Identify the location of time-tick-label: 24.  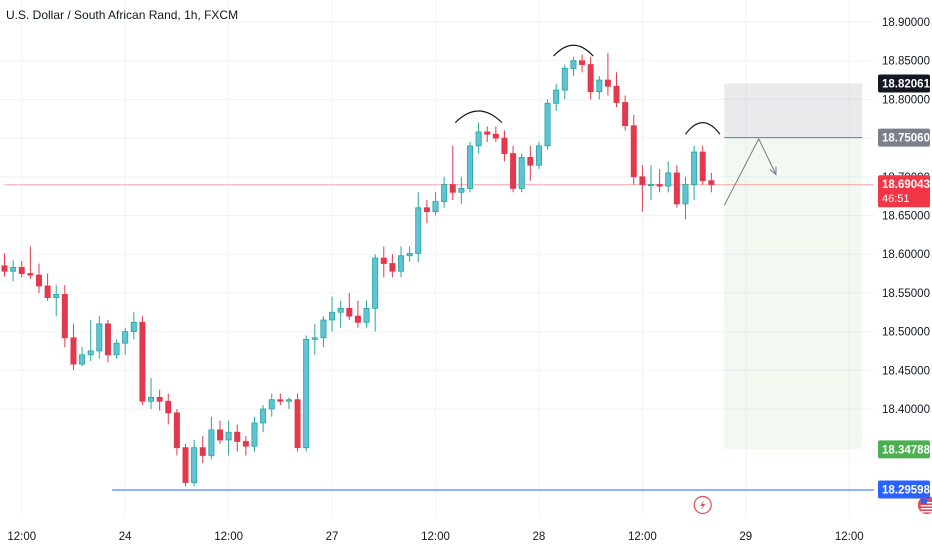
(125, 537).